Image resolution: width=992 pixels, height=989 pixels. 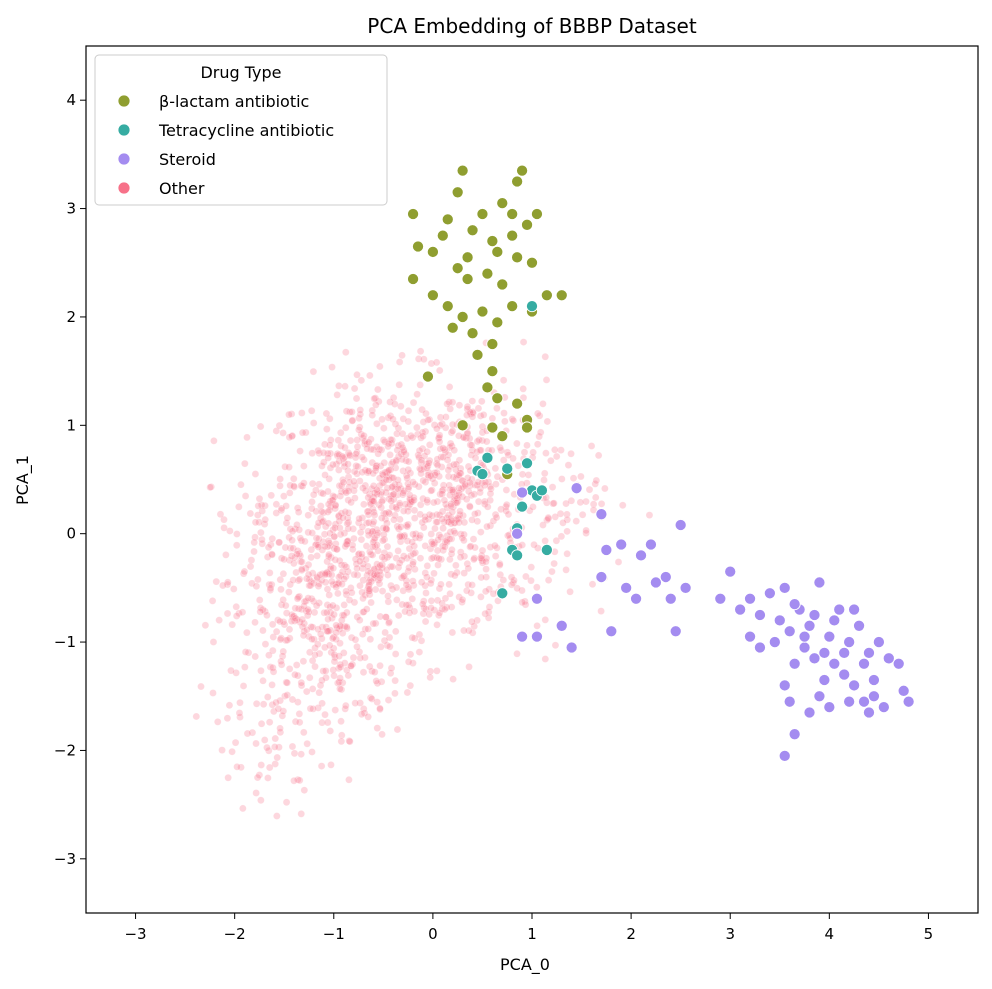 I want to click on steroid-point, so click(x=869, y=652).